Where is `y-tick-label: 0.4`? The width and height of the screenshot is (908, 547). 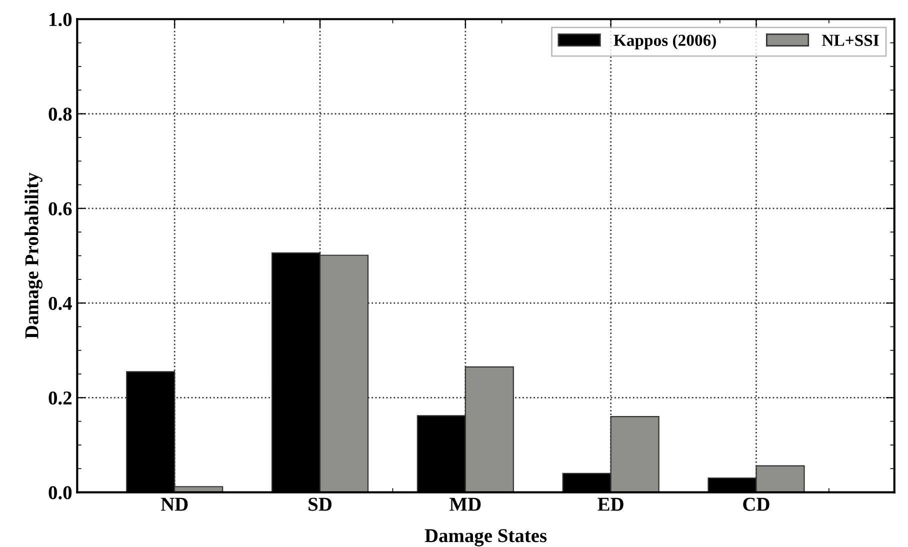
y-tick-label: 0.4 is located at coordinates (60, 303).